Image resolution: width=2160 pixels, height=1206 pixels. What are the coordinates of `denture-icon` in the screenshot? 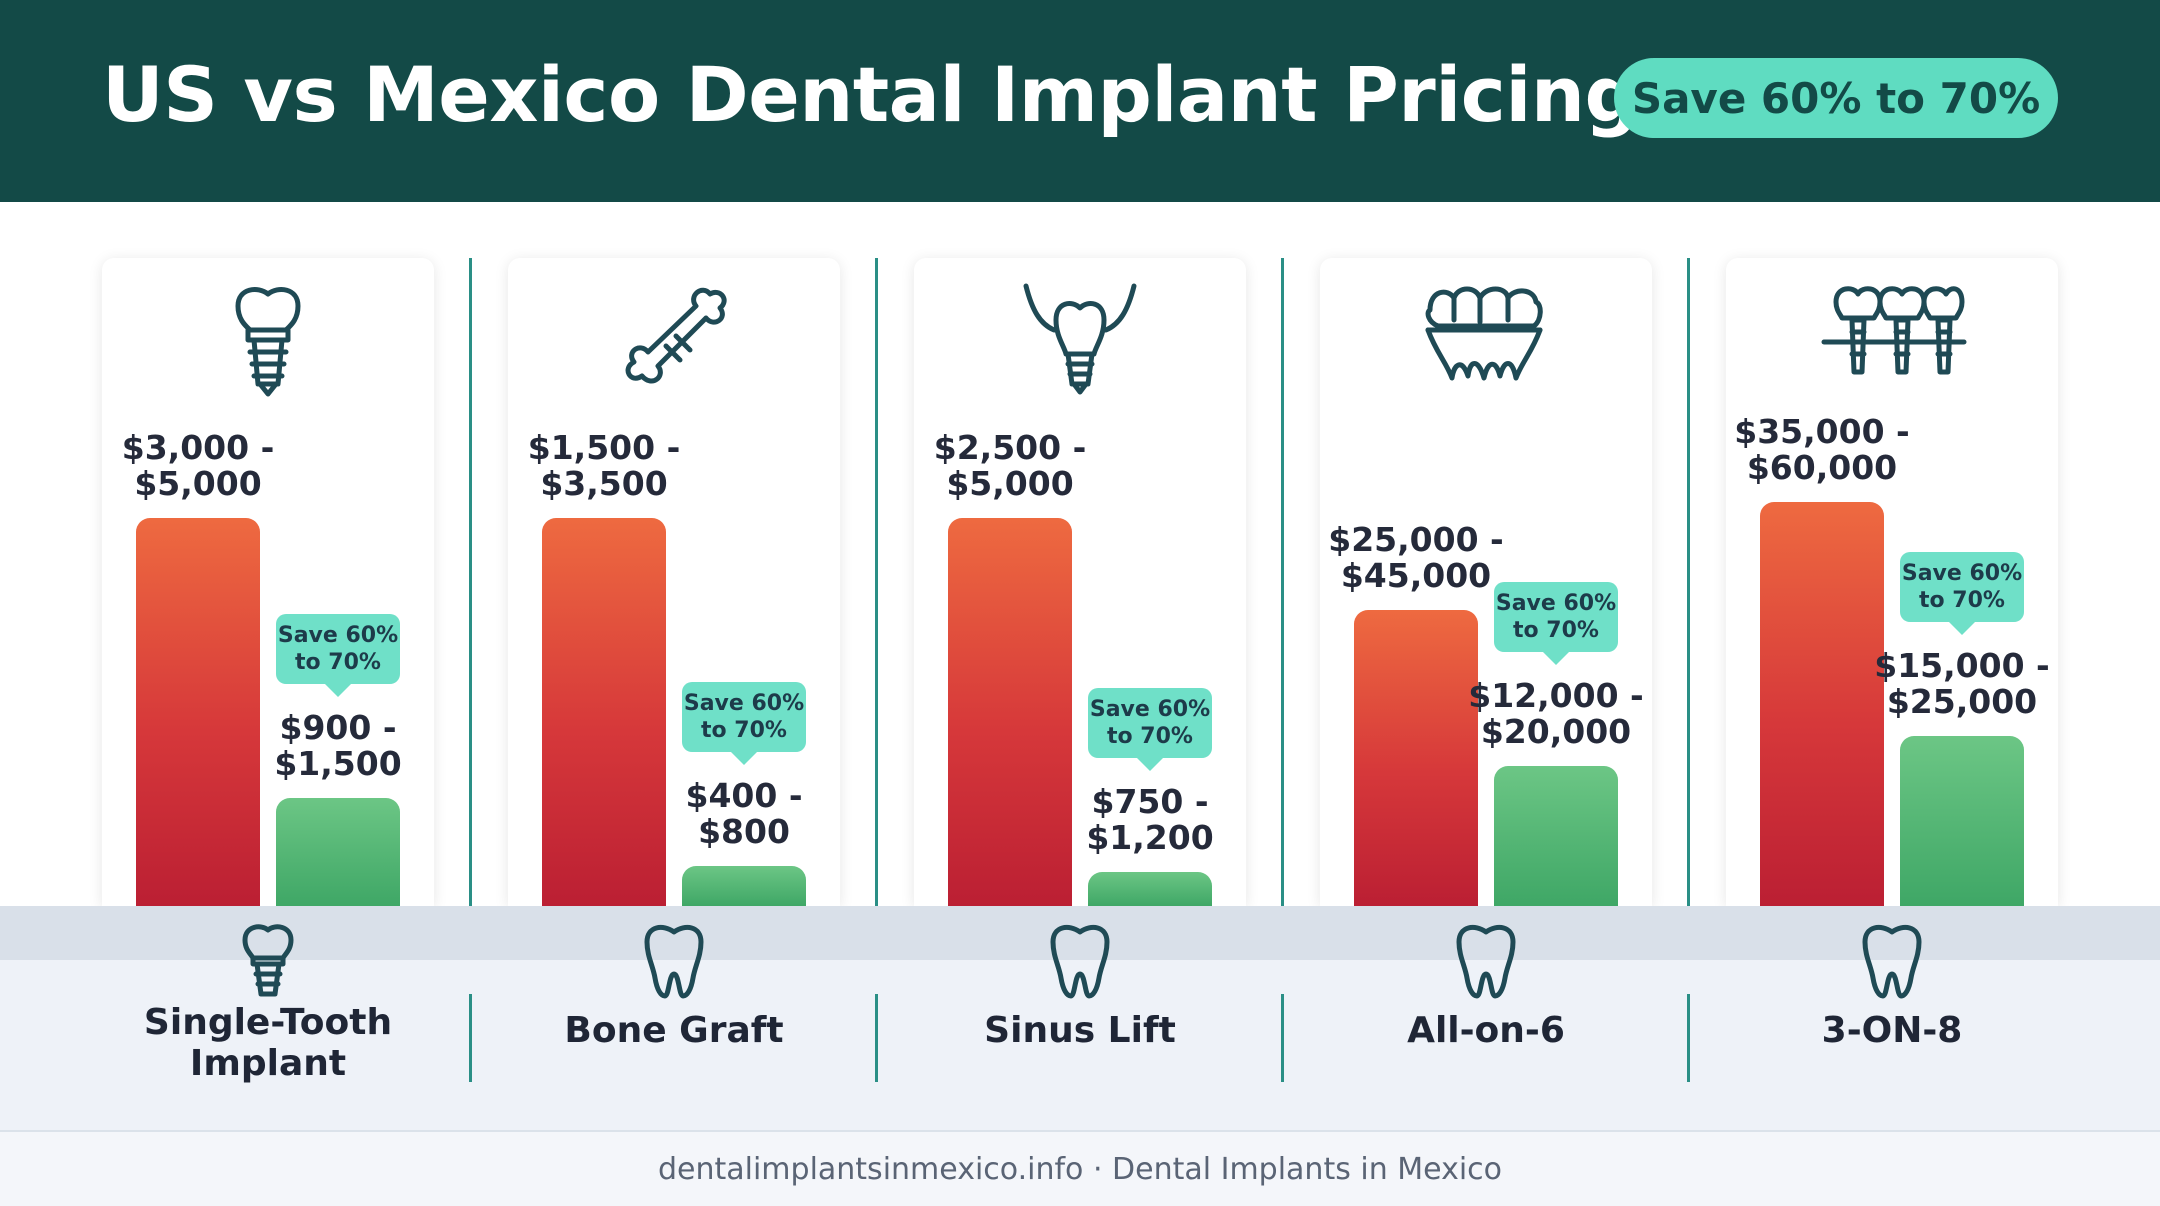 It's located at (1486, 340).